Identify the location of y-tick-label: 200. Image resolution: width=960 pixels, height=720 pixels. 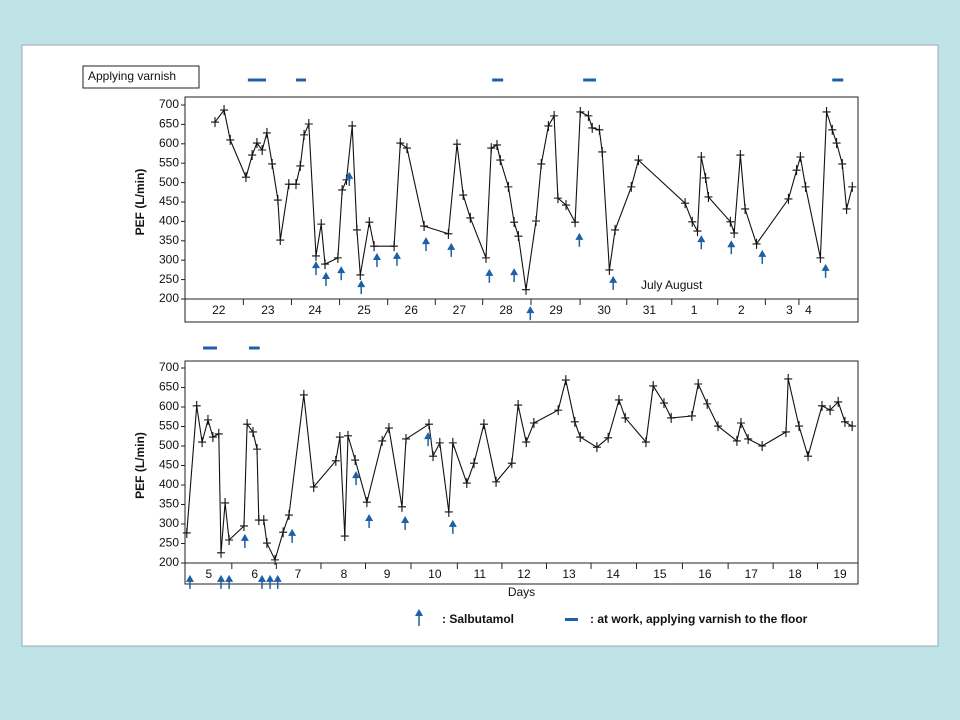
(169, 298).